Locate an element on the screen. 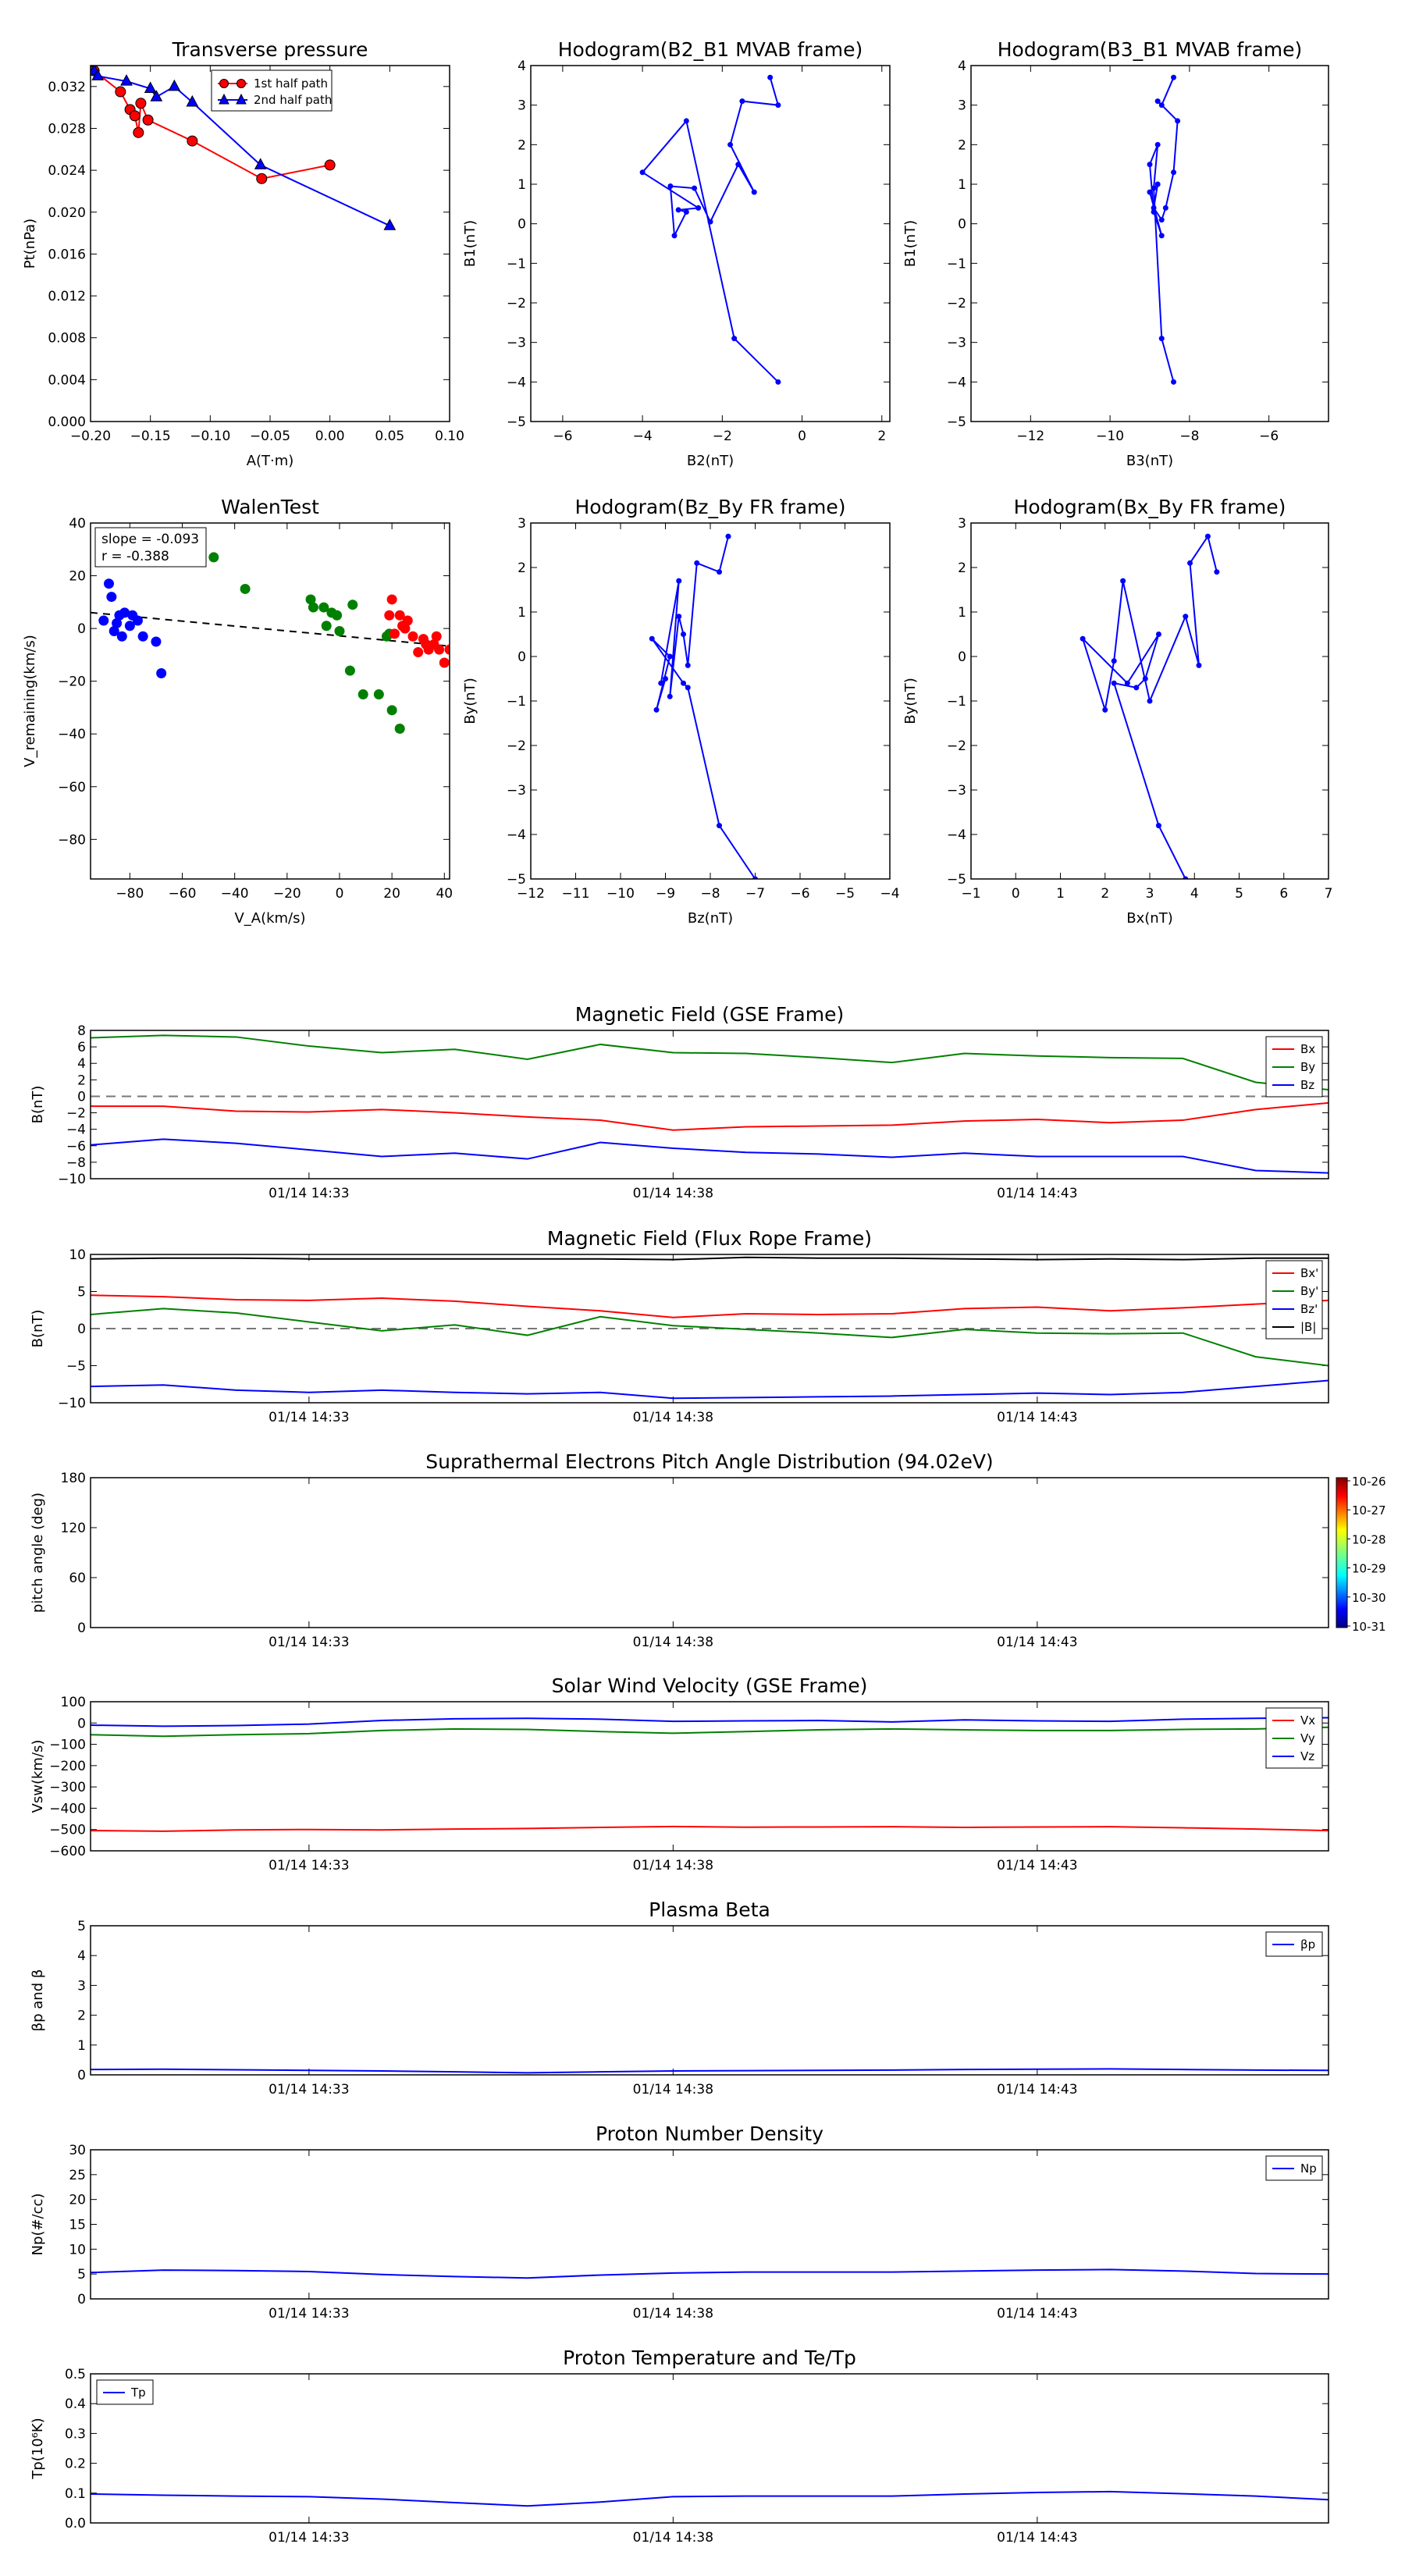 This screenshot has width=1405, height=2576. y-tick-label: 0.012 is located at coordinates (67, 296).